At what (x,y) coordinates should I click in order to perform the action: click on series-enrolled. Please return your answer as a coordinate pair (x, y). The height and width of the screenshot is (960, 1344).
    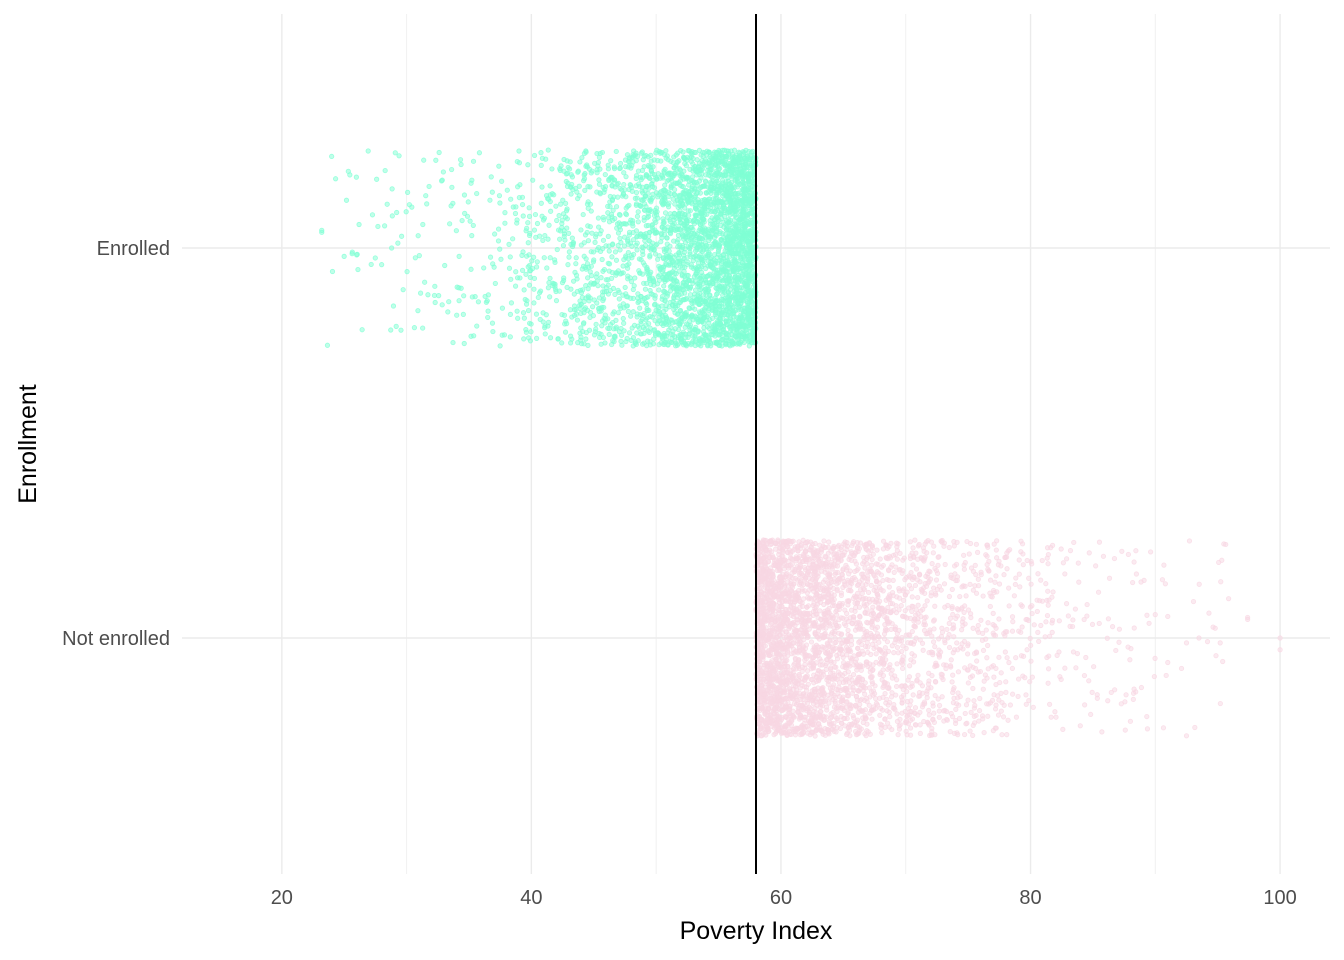
    Looking at the image, I should click on (539, 248).